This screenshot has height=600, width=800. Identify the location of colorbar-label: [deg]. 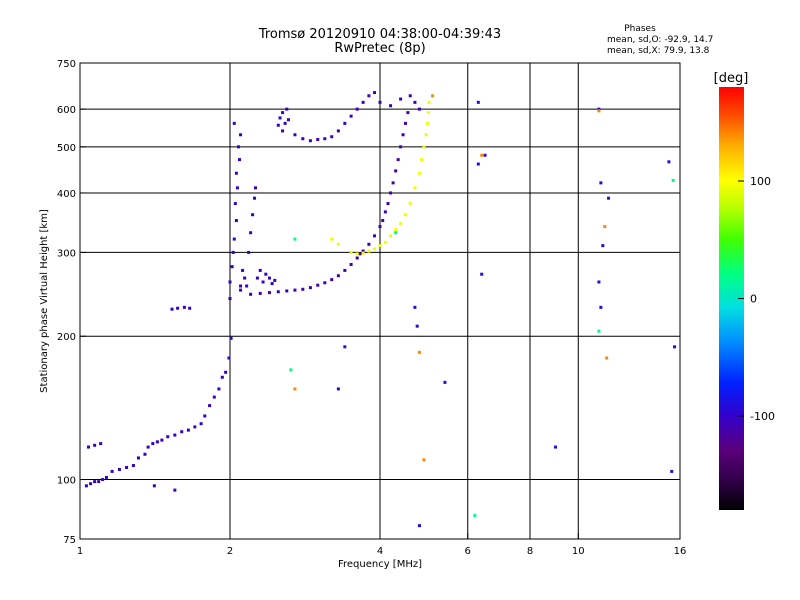
(731, 78).